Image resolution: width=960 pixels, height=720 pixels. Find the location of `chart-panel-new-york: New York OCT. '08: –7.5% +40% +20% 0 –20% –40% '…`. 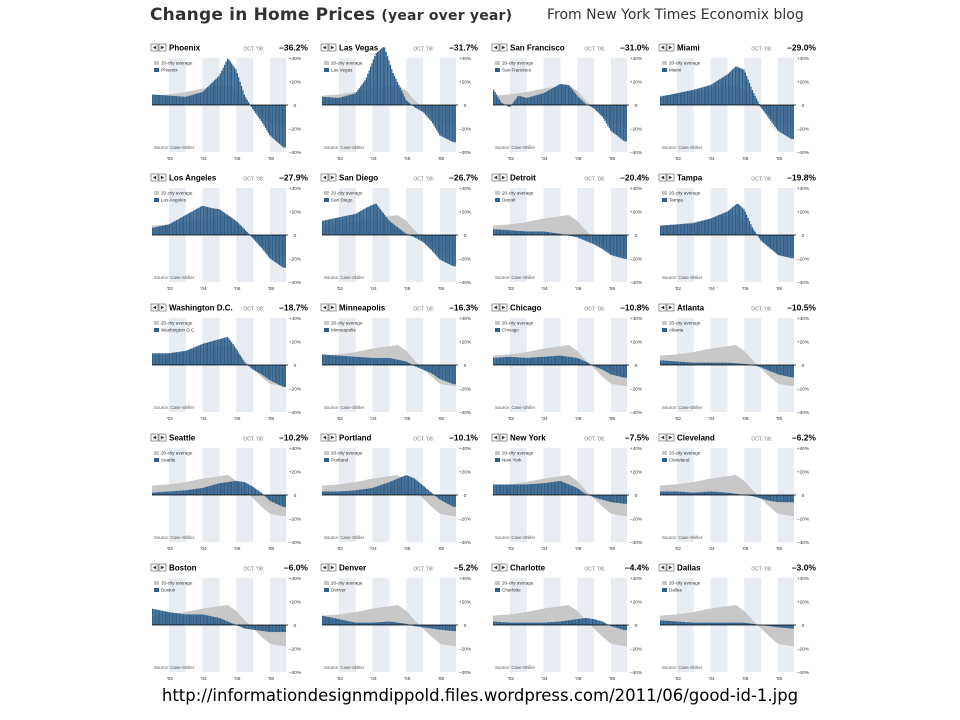

chart-panel-new-york: New York OCT. '08: –7.5% +40% +20% 0 –20% –40% '… is located at coordinates (570, 492).